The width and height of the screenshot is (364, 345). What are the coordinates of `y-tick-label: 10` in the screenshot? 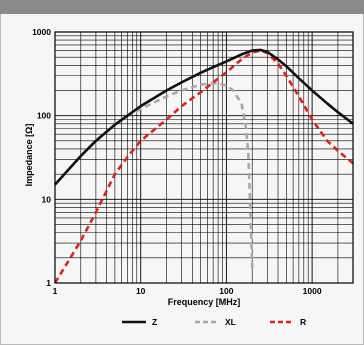 It's located at (47, 199).